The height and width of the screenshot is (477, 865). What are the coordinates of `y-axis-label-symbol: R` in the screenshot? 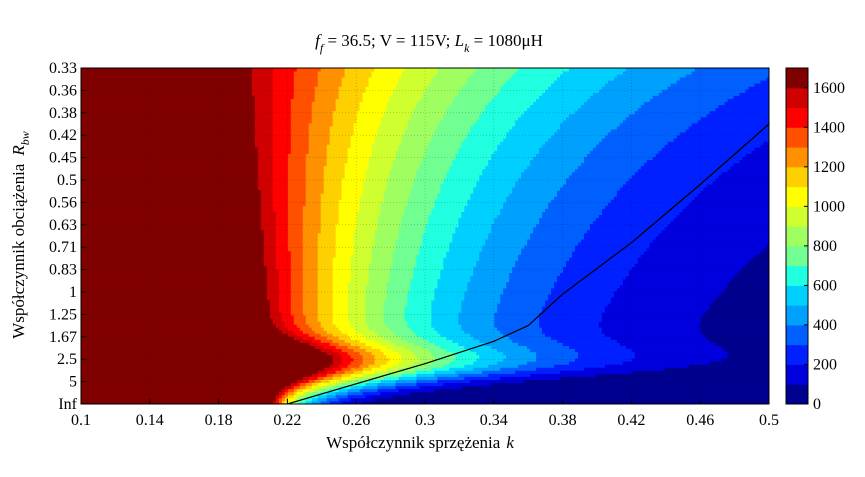 It's located at (18, 151).